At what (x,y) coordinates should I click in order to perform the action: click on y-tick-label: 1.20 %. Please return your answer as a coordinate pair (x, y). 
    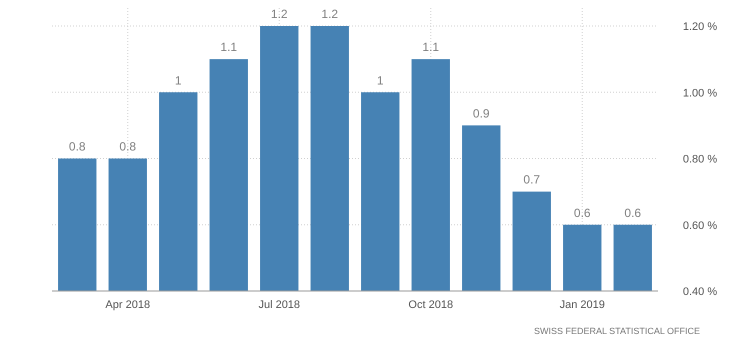
    Looking at the image, I should click on (700, 27).